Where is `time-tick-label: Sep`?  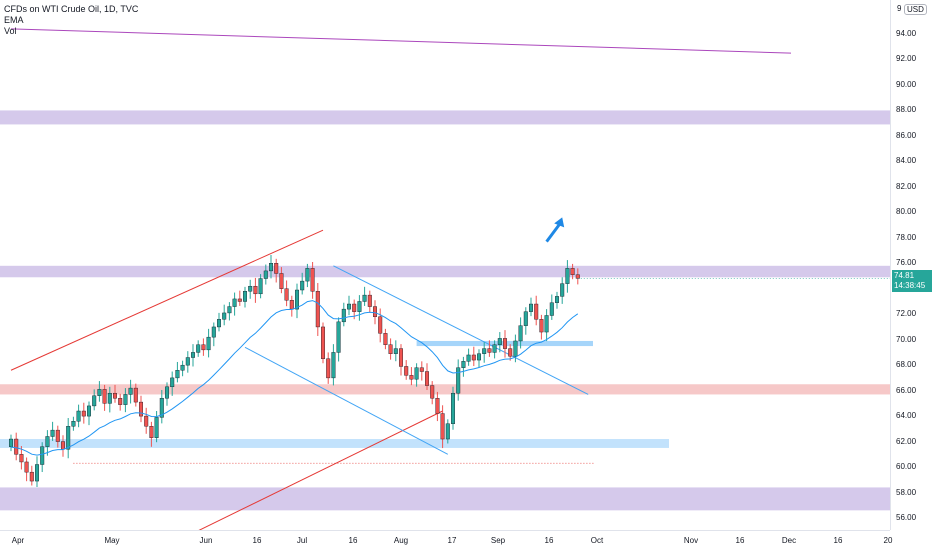 time-tick-label: Sep is located at coordinates (498, 540).